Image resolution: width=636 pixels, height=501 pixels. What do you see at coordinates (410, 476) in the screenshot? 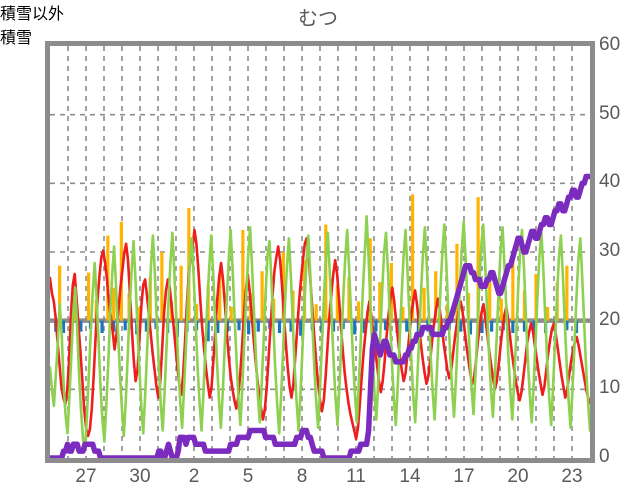
I see `x-axis-tick-label: 14` at bounding box center [410, 476].